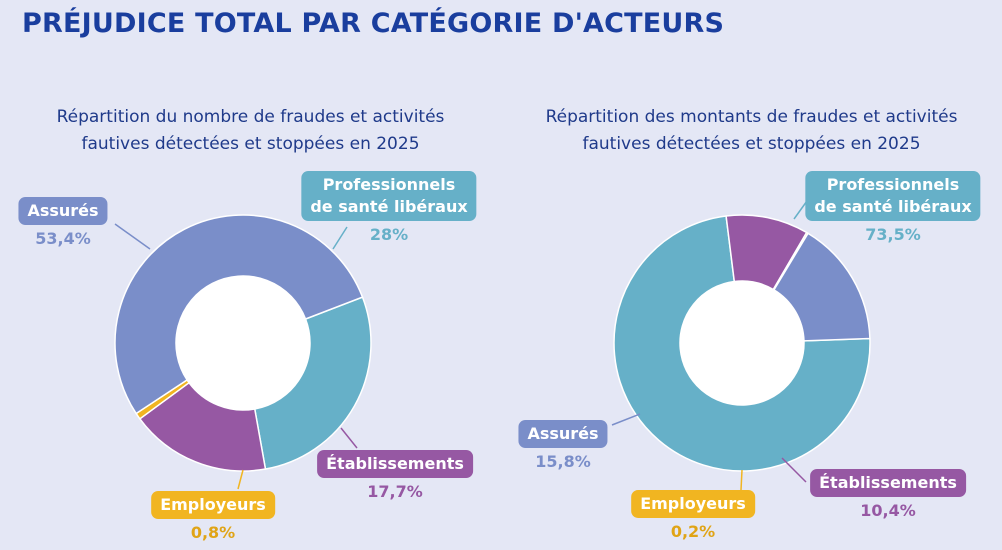  I want to click on label-professionnels: Professionnels de santé libéraux 73,5%, so click(893, 208).